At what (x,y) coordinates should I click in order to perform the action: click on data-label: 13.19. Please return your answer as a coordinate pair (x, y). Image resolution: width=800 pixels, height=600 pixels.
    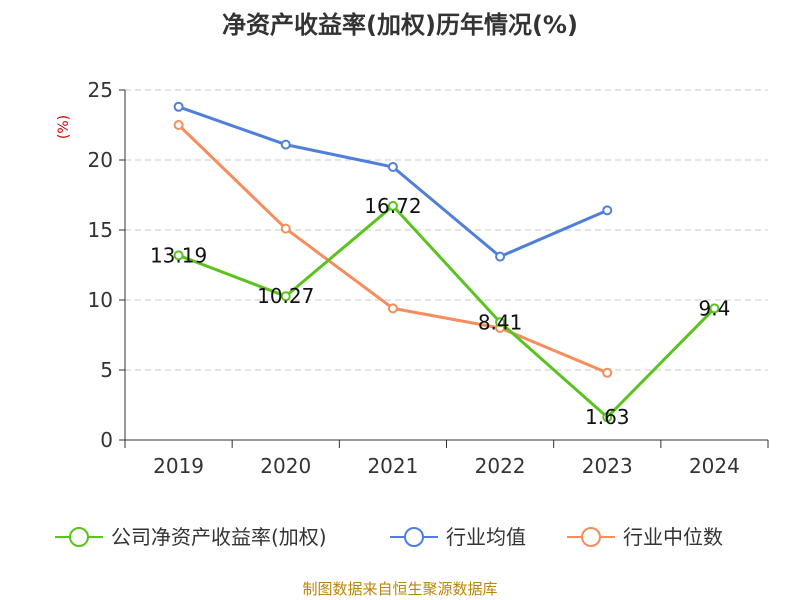
    Looking at the image, I should click on (178, 255).